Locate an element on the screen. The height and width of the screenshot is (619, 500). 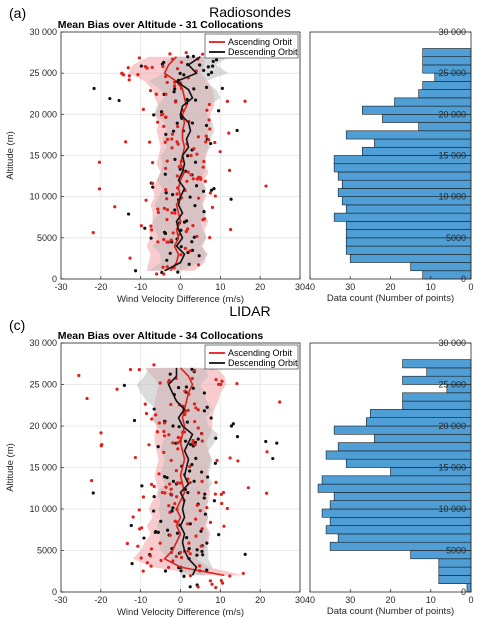
x-tick-label: -30 is located at coordinates (60, 600).